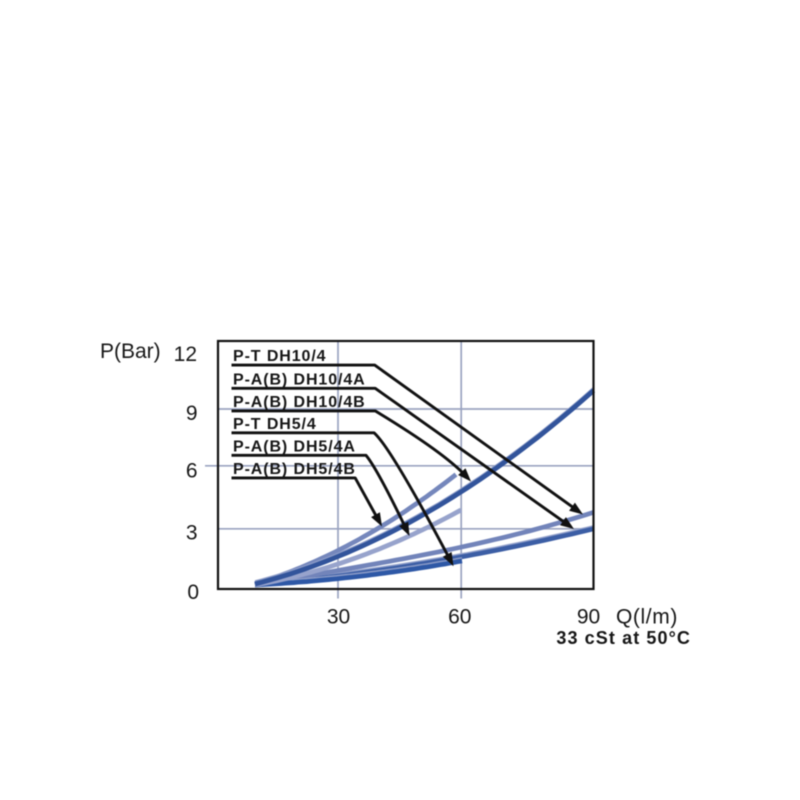 The height and width of the screenshot is (800, 800). Describe the element at coordinates (192, 533) in the screenshot. I see `svg-text: 3` at that location.